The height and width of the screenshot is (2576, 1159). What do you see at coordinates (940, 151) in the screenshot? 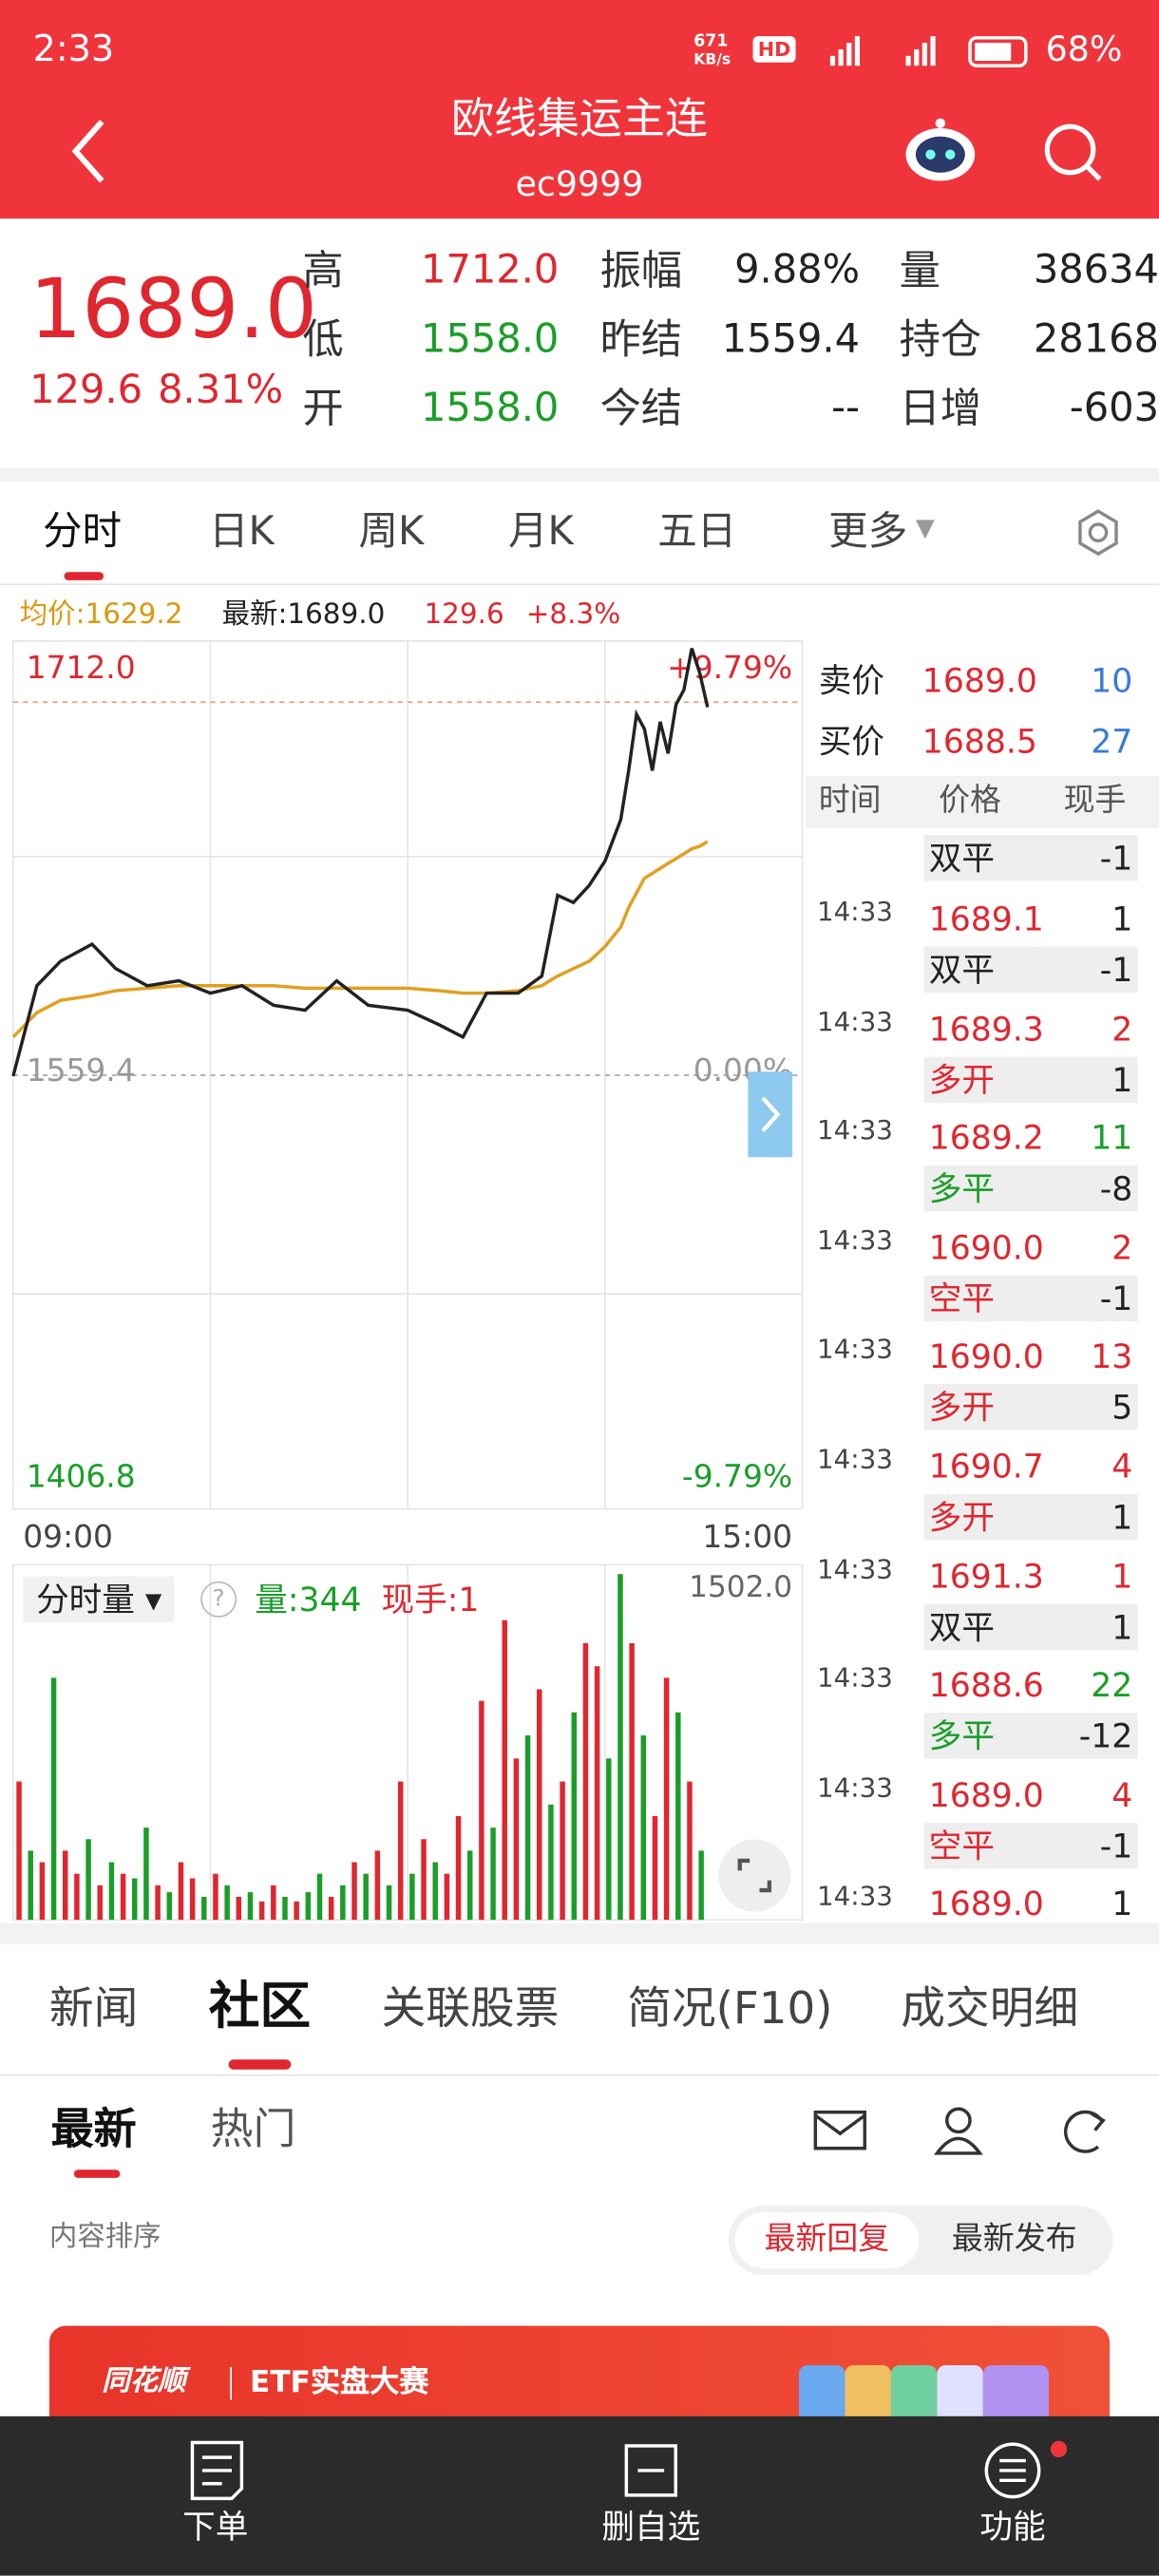
I see `robot-icon` at bounding box center [940, 151].